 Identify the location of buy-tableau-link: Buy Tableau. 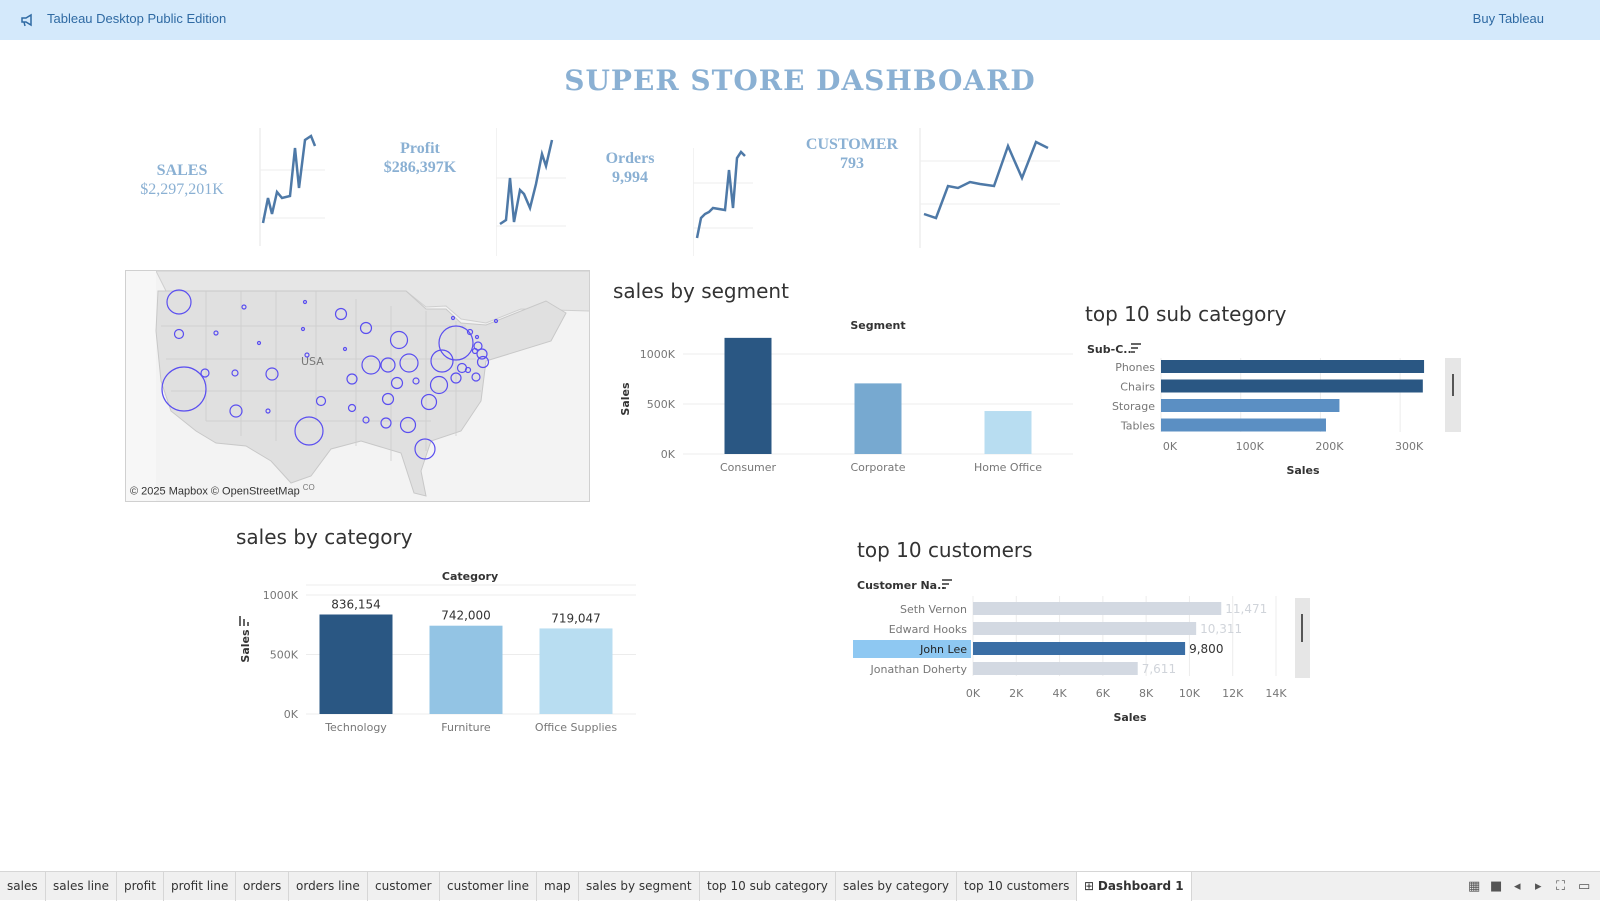
(1508, 18).